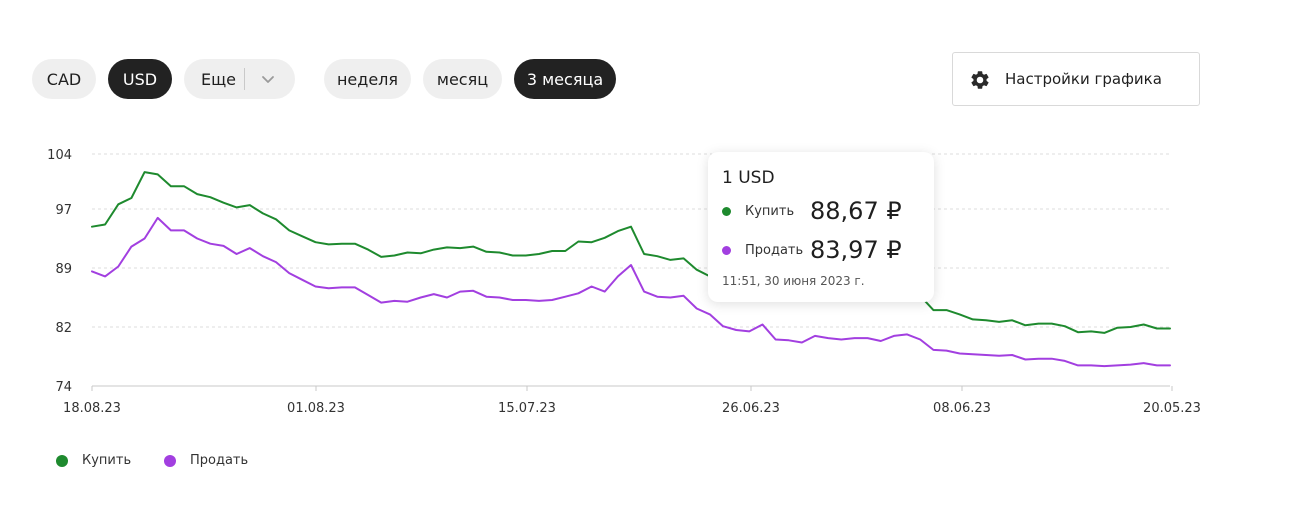  Describe the element at coordinates (1172, 408) in the screenshot. I see `x-tick-label: 20.05.23` at that location.